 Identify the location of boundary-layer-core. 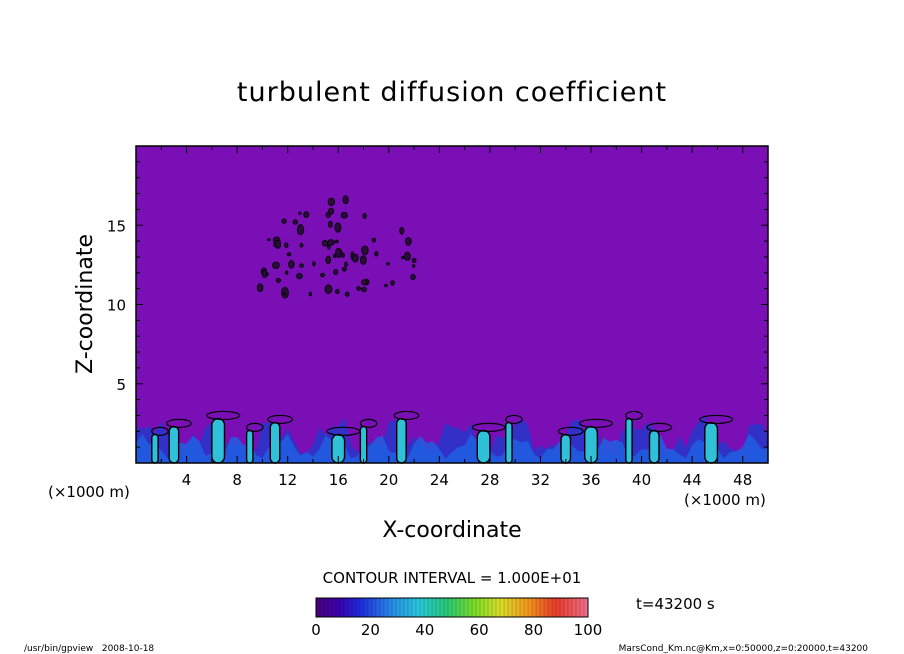
(452, 448).